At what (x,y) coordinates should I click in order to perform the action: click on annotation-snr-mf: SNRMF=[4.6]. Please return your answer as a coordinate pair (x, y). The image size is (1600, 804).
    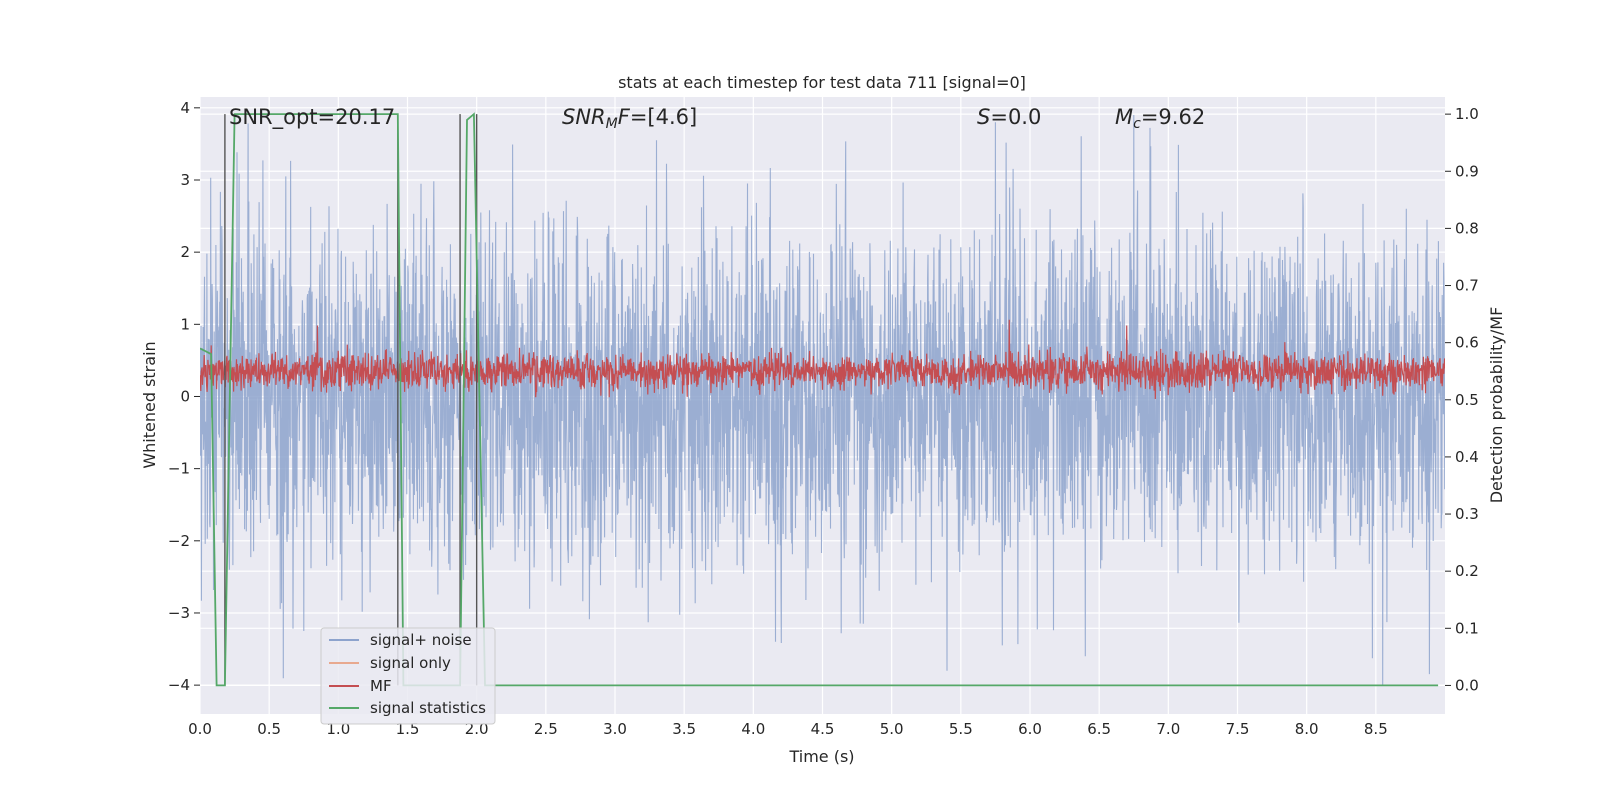
    Looking at the image, I should click on (629, 118).